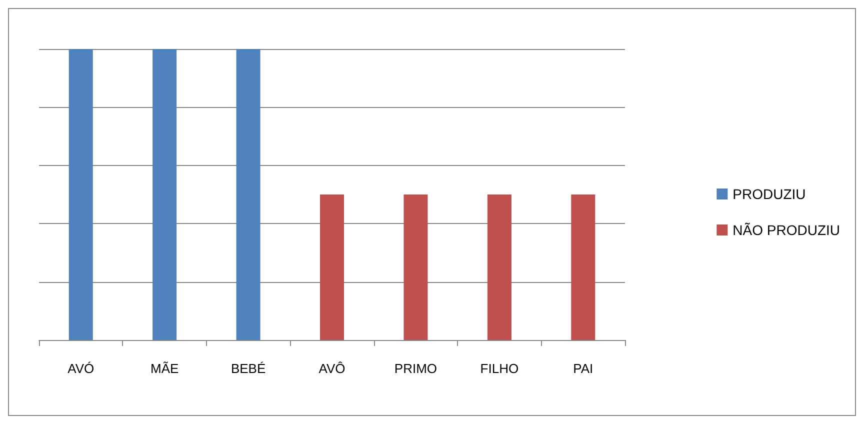  I want to click on x-tick-label: AVÔ, so click(332, 368).